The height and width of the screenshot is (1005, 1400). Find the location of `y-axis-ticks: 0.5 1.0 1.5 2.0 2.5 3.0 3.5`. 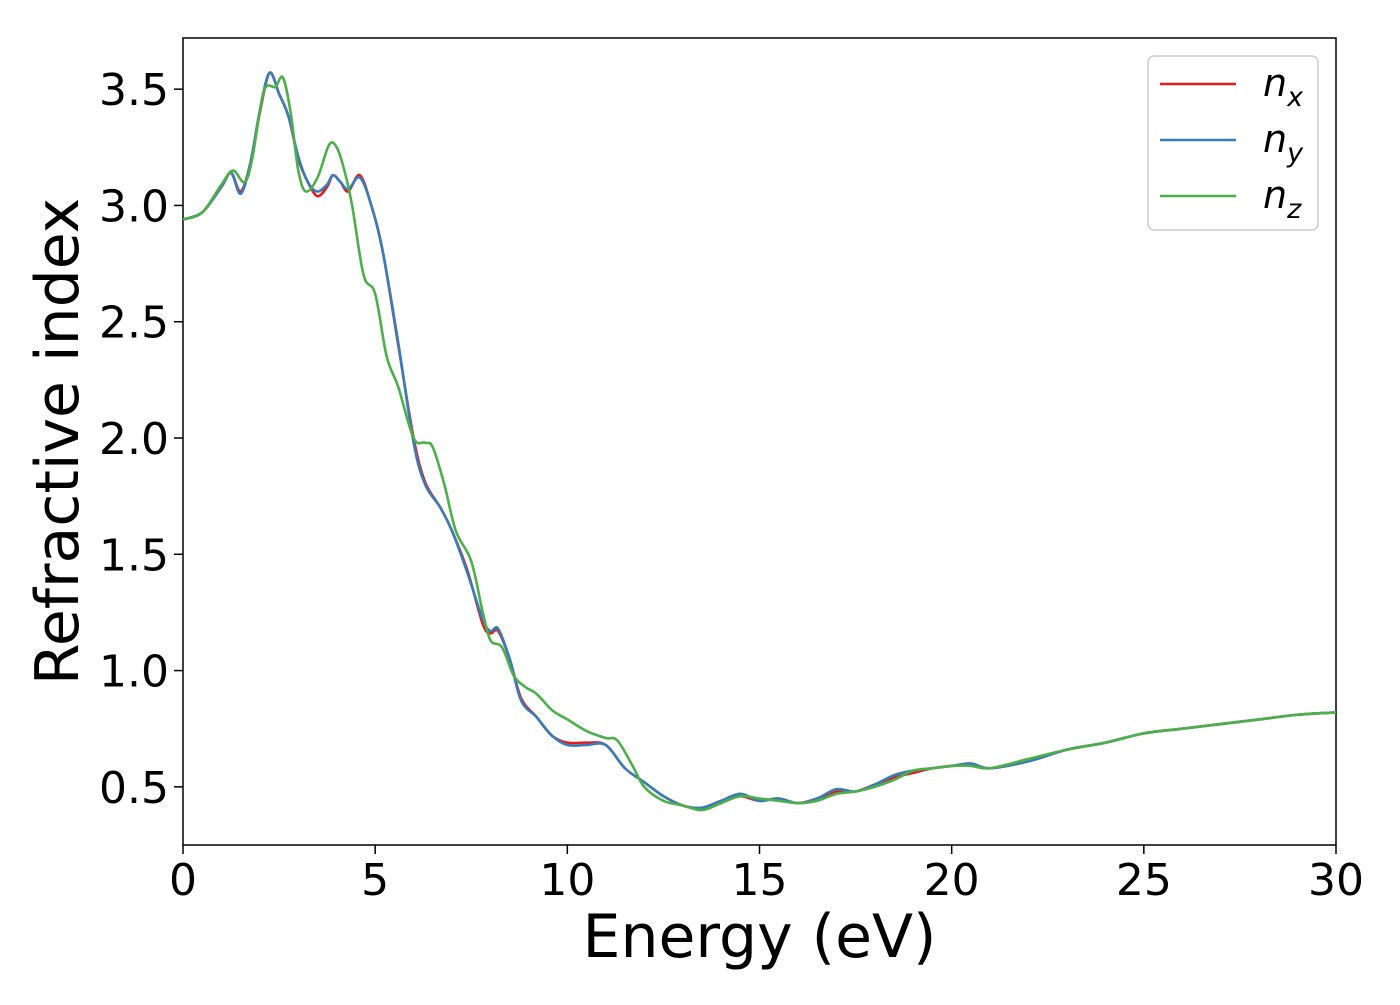

y-axis-ticks: 0.5 1.0 1.5 2.0 2.5 3.0 3.5 is located at coordinates (141, 439).